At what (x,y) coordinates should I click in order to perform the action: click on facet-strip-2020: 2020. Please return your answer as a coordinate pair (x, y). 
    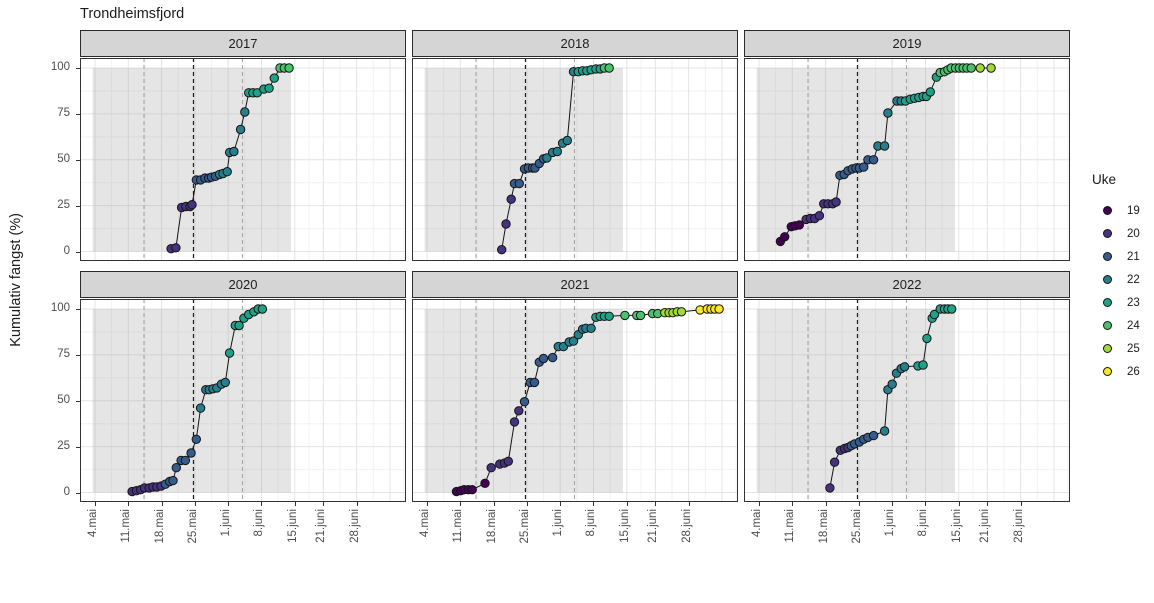
    Looking at the image, I should click on (243, 284).